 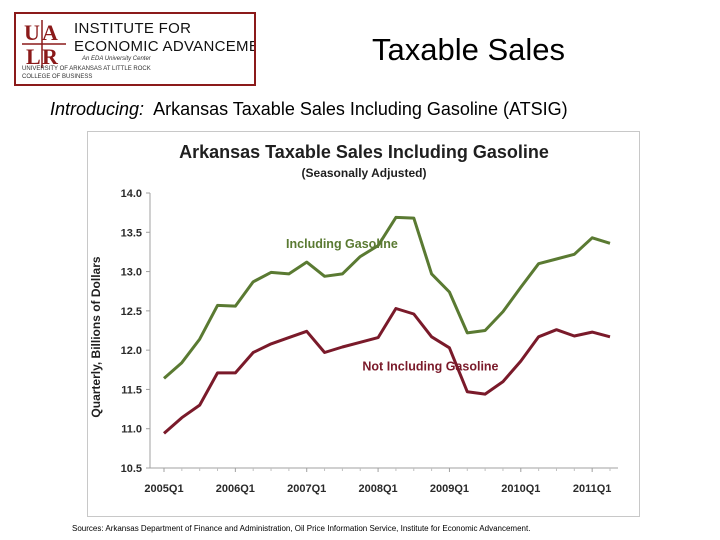 I want to click on x-tick-label: 2007Q1, so click(x=306, y=489).